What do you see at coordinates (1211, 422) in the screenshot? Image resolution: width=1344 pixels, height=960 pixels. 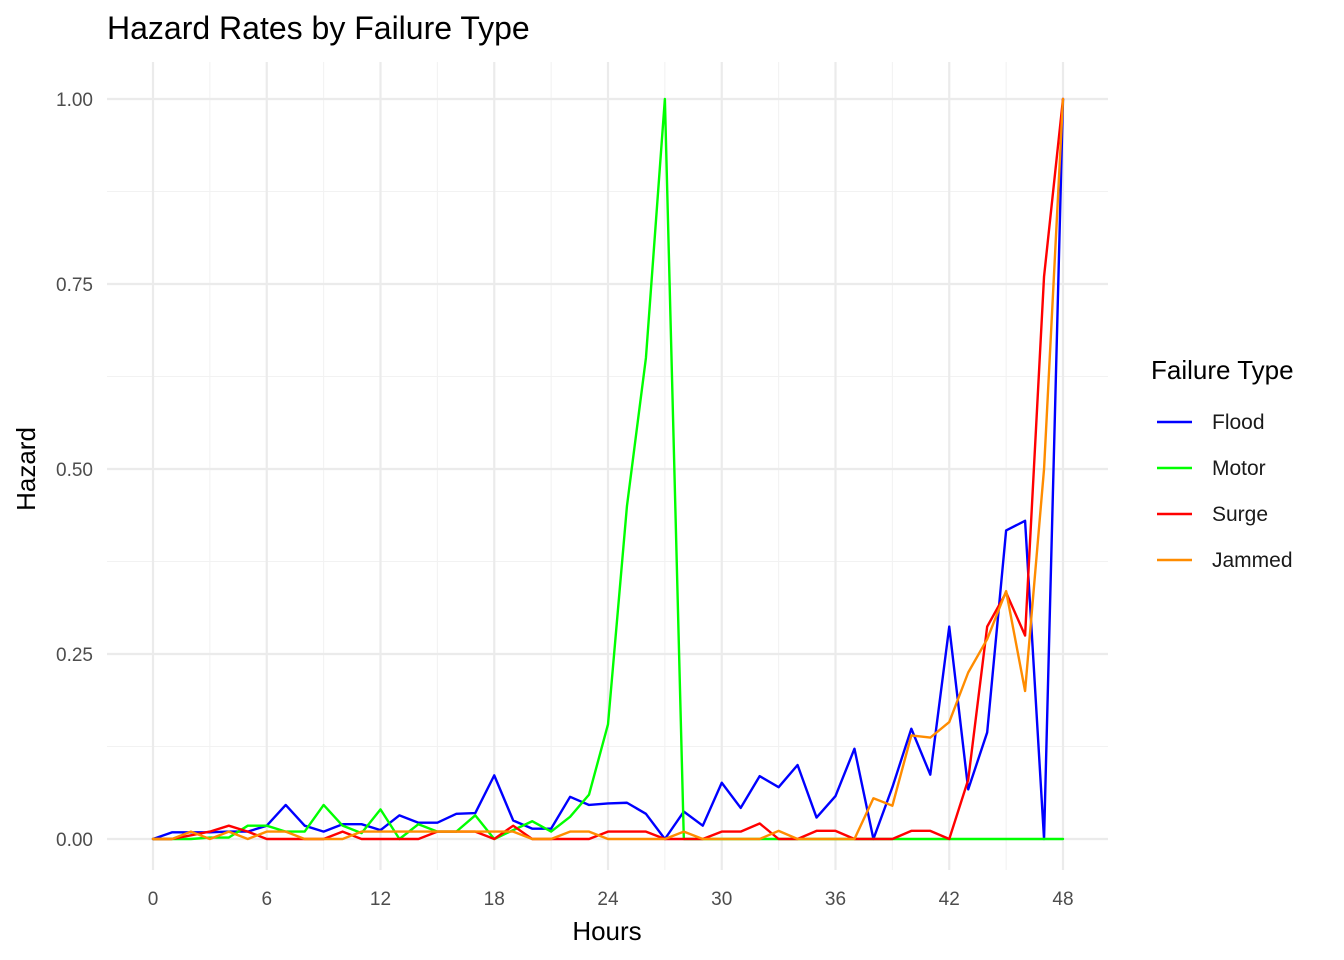 I see `legend-item-flood: Flood` at bounding box center [1211, 422].